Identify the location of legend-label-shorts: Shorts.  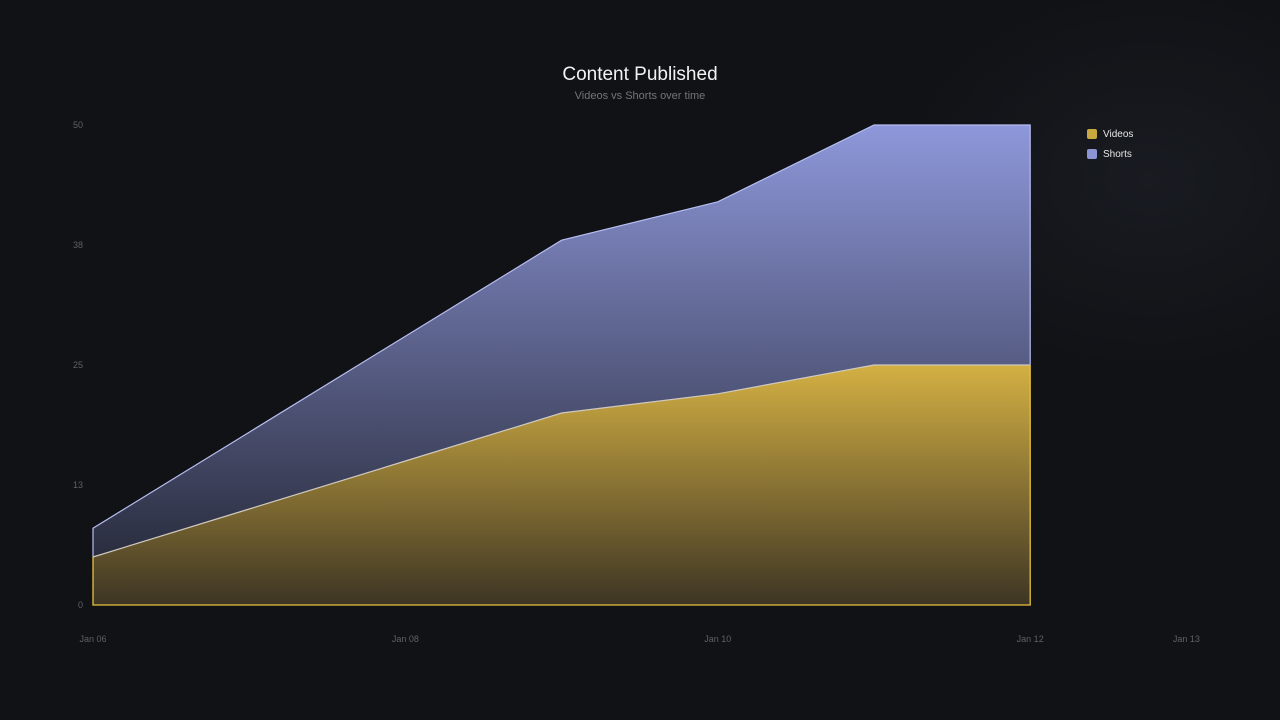
(1117, 154).